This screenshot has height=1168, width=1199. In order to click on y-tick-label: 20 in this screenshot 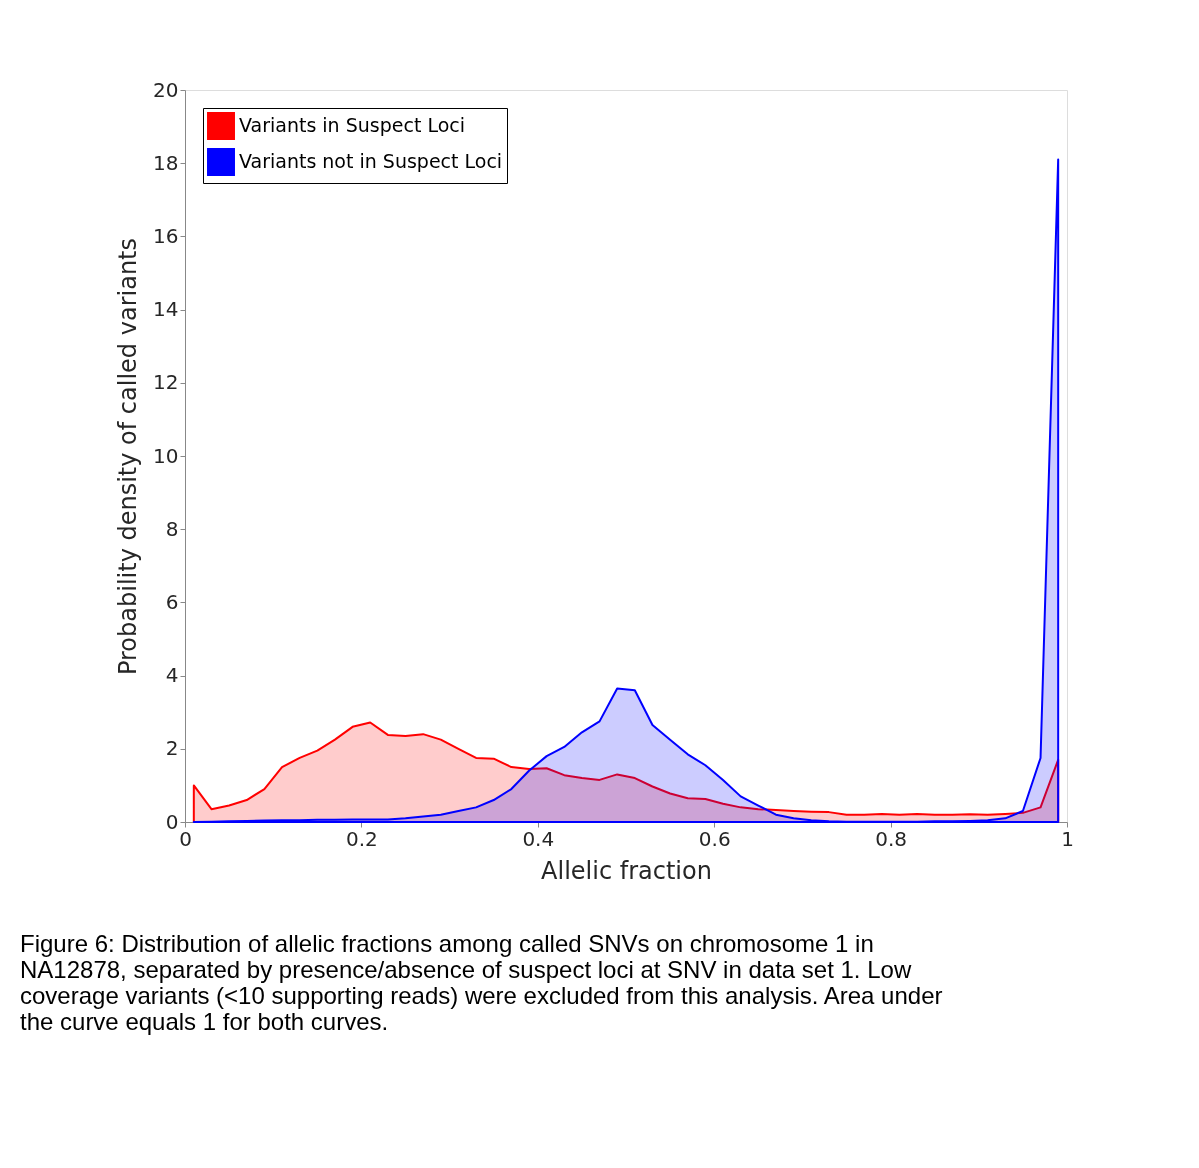, I will do `click(166, 89)`.